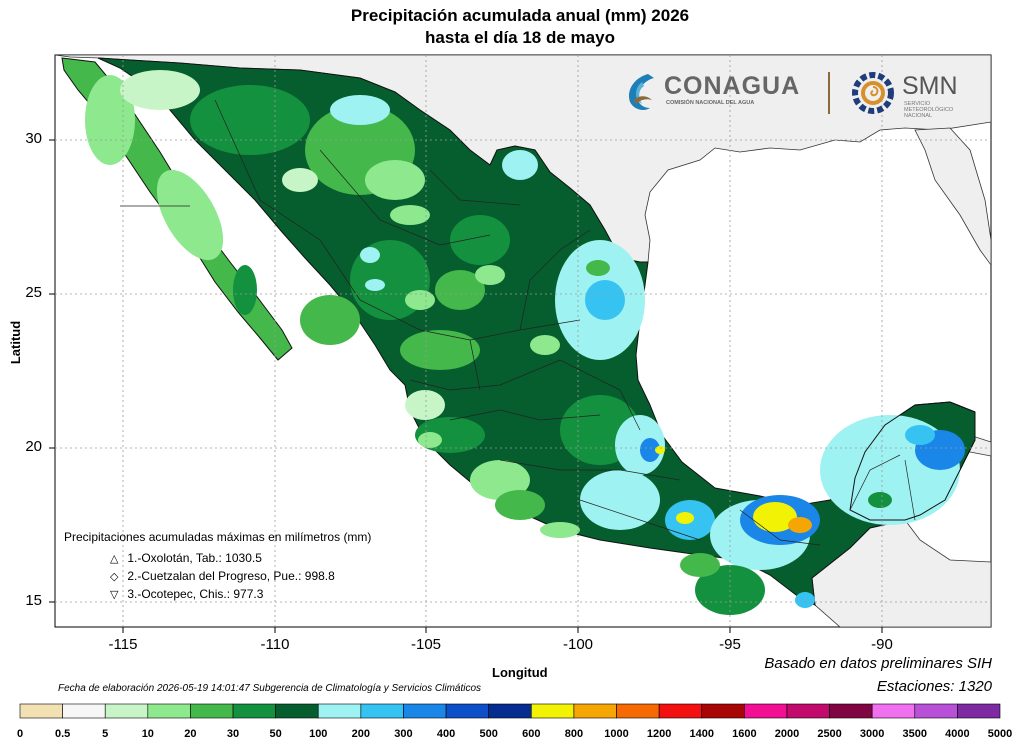 The width and height of the screenshot is (1024, 752). What do you see at coordinates (446, 734) in the screenshot?
I see `colorbar-label: 400` at bounding box center [446, 734].